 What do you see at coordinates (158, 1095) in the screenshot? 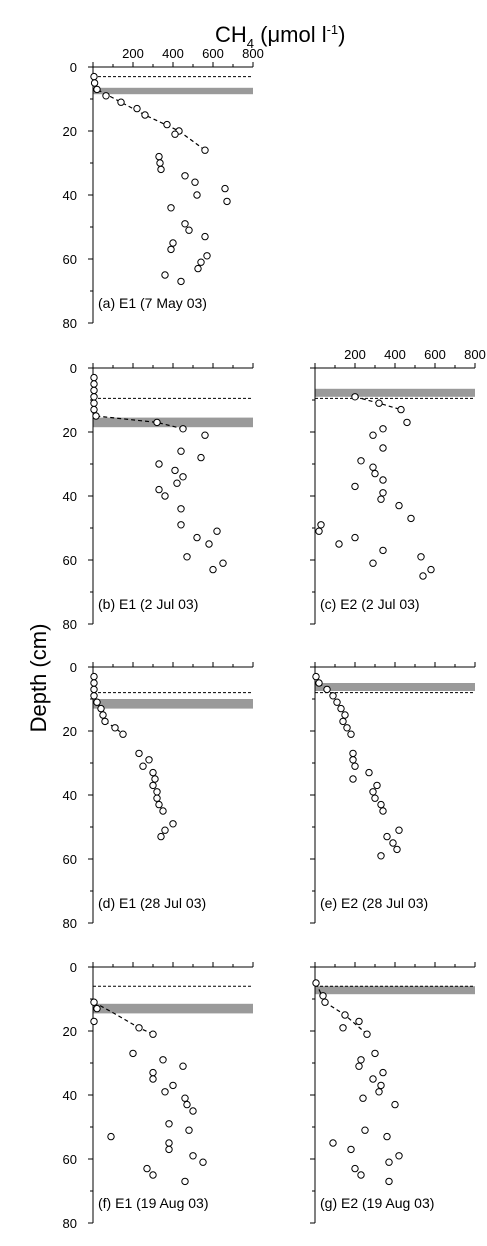
I see `panel-5: 0 20 40 60 80 (f) E1 (19 Aug 03)` at bounding box center [158, 1095].